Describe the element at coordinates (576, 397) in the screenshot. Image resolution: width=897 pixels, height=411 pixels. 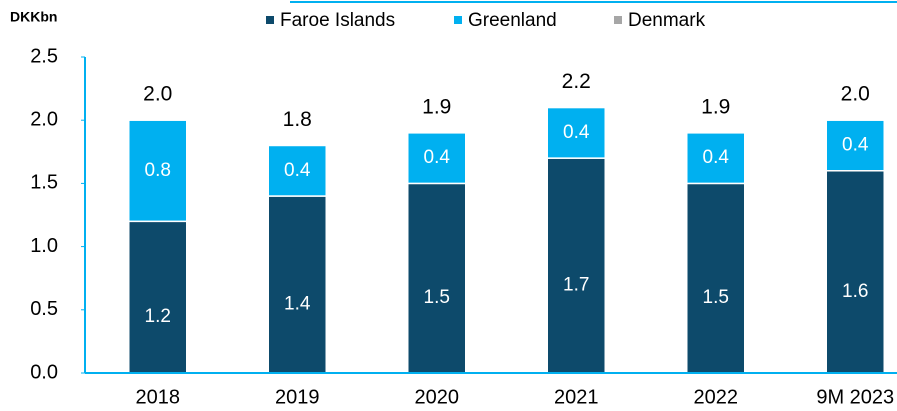
I see `x-tick-label: 2021` at that location.